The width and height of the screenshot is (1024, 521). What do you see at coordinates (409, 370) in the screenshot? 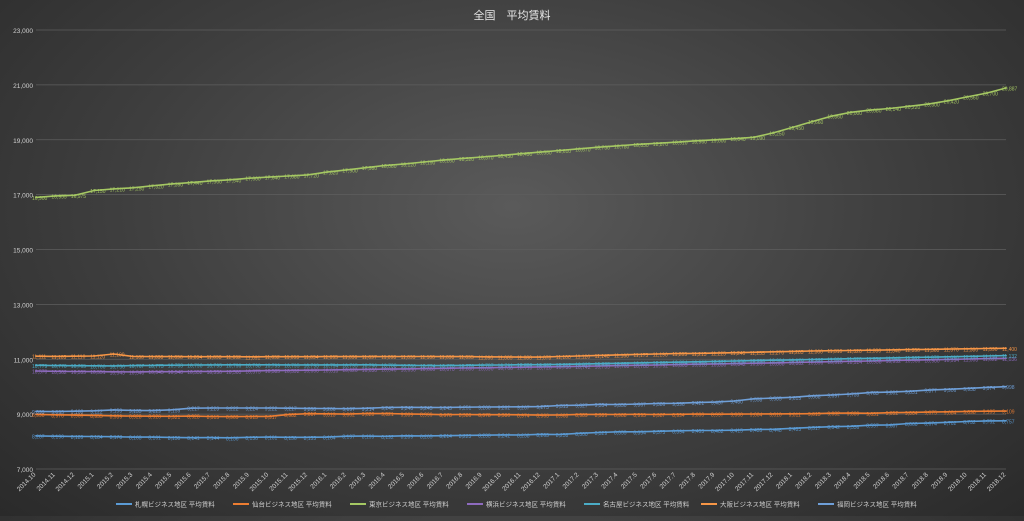
I see `data-label: 10,650` at bounding box center [409, 370].